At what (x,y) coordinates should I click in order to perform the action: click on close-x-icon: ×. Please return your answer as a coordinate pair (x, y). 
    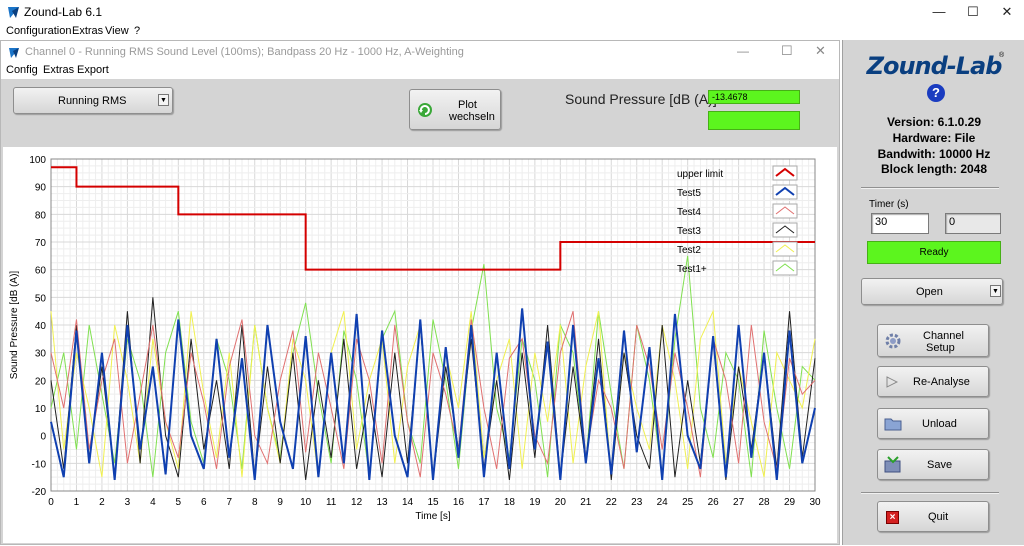
    Looking at the image, I should click on (892, 517).